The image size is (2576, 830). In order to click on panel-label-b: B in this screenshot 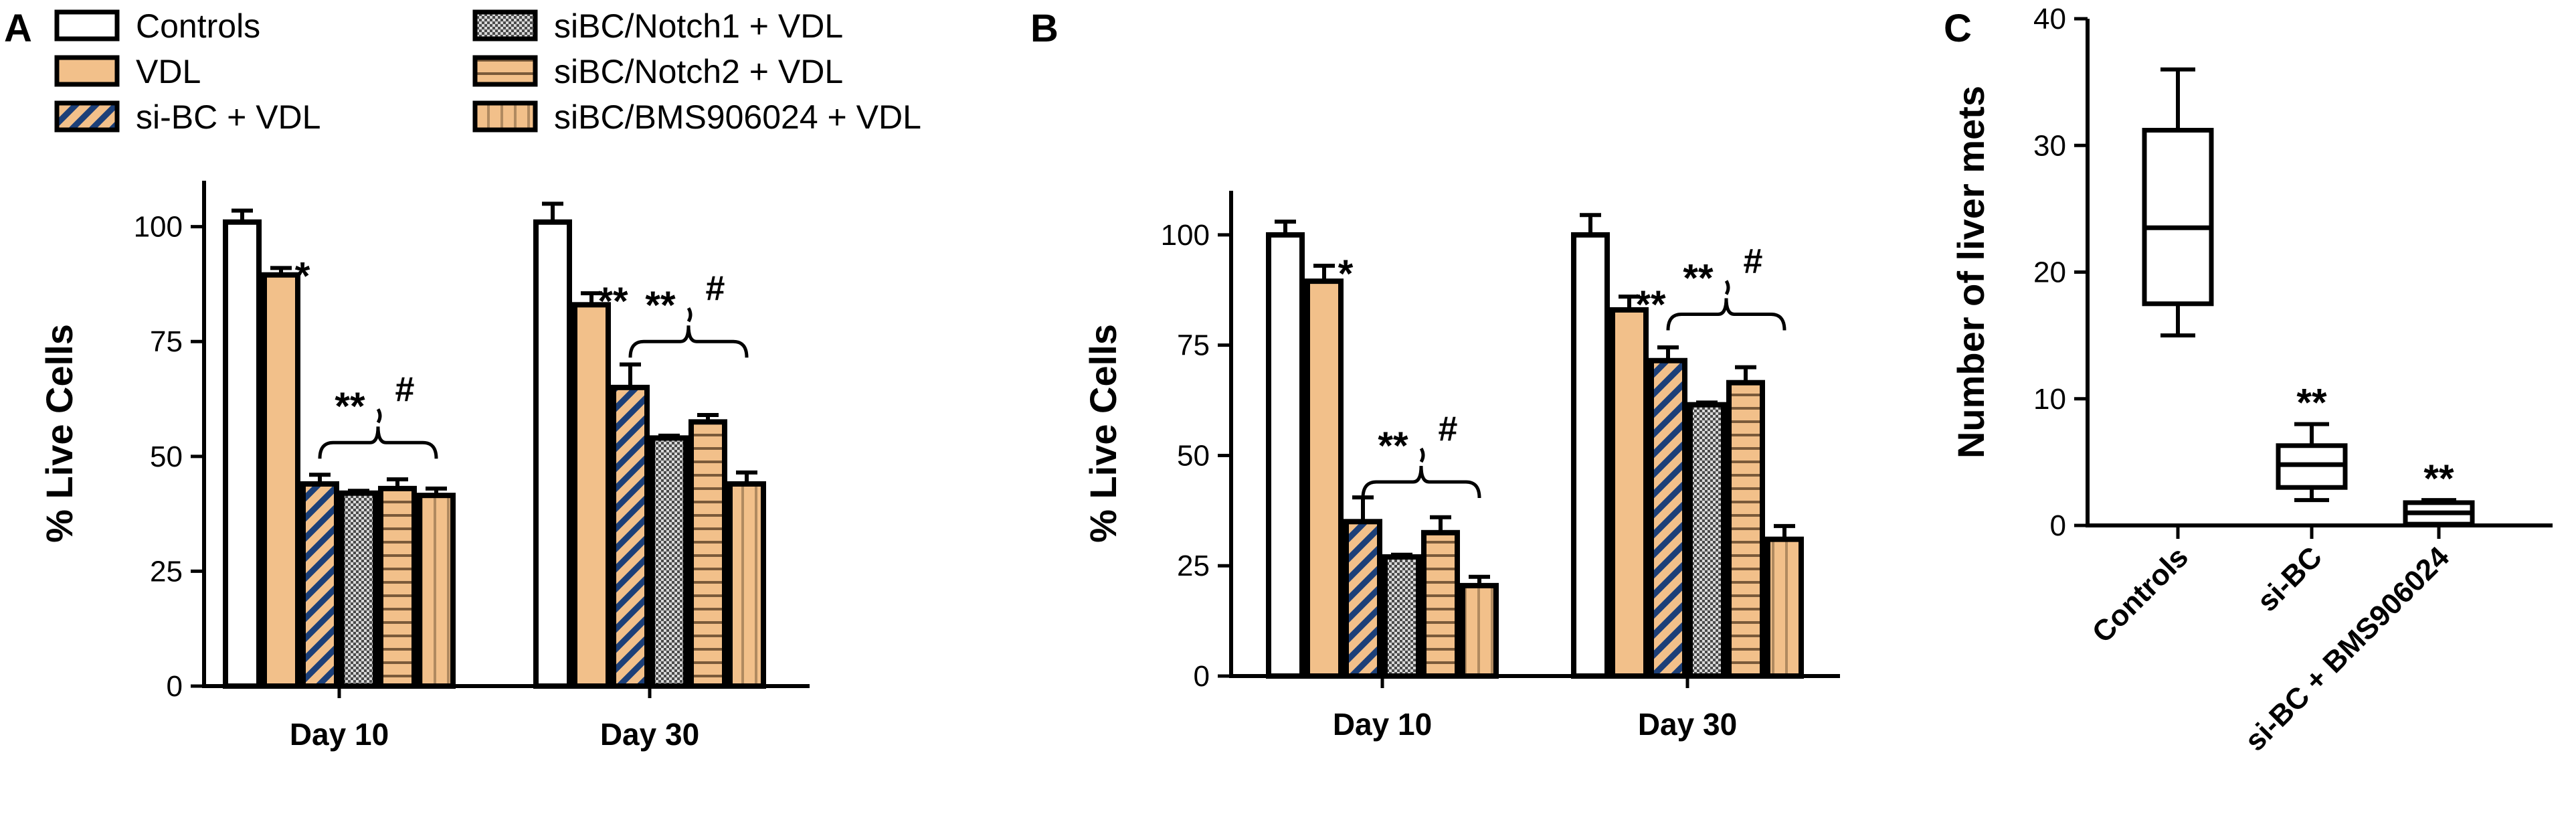, I will do `click(1044, 28)`.